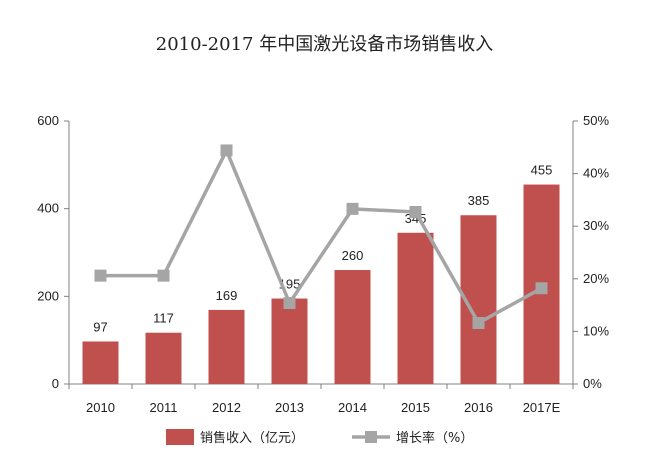 The width and height of the screenshot is (649, 465). I want to click on left-axis-tick-label: 400, so click(48, 208).